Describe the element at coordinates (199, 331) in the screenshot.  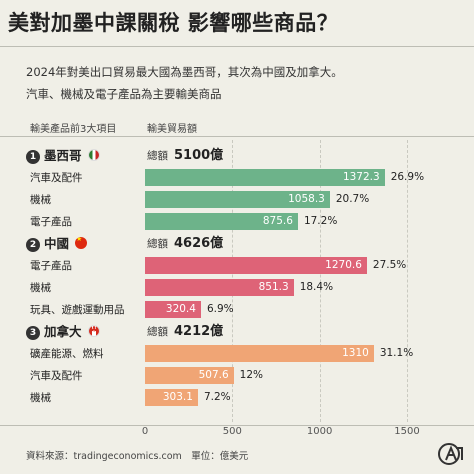
I see `total-value: 4212億` at that location.